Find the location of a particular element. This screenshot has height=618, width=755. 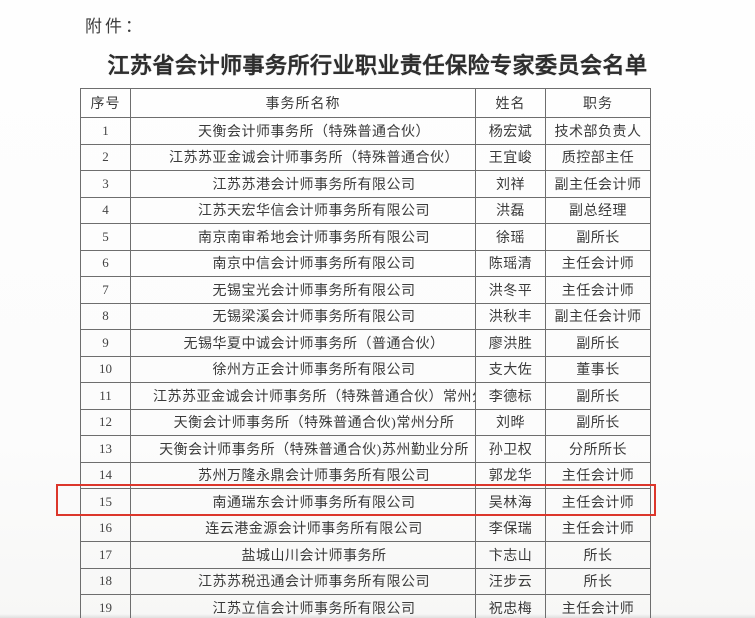

cell-position: 副总经理 is located at coordinates (598, 210).